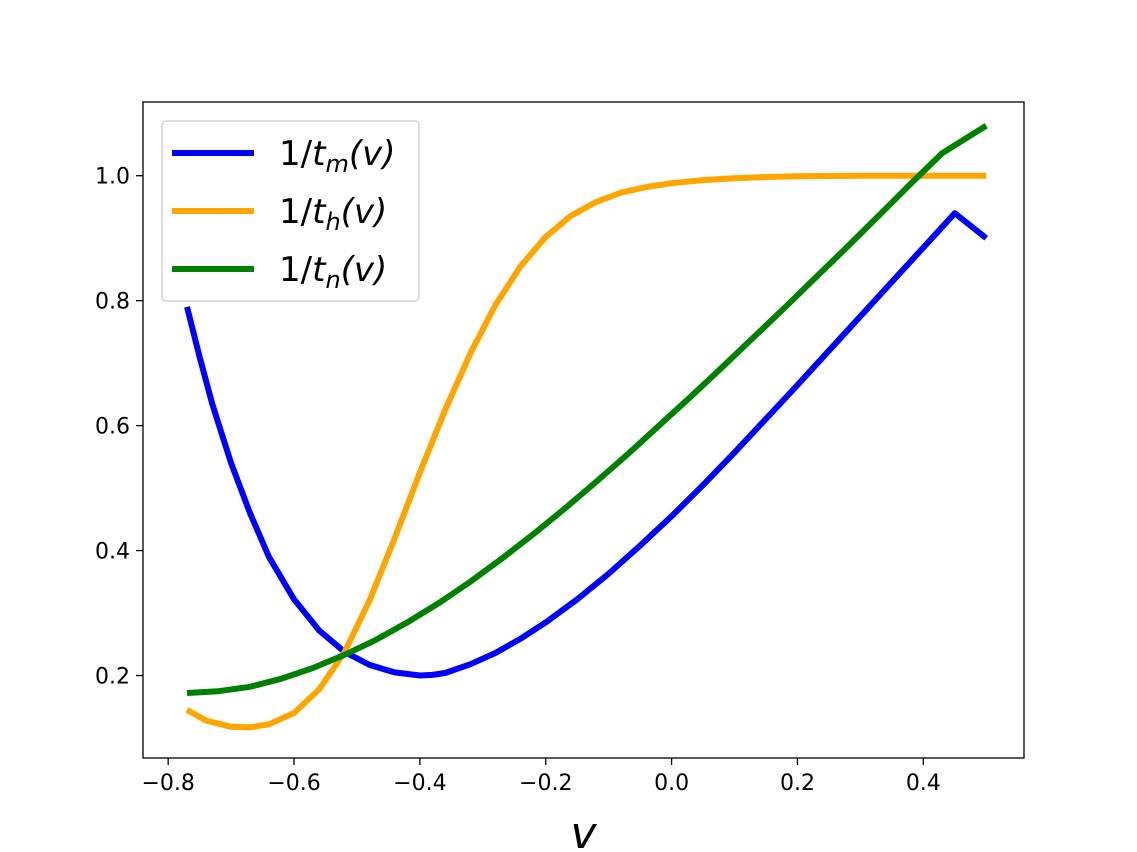 This screenshot has width=1137, height=852. I want to click on x-tick-label: 0.0, so click(671, 783).